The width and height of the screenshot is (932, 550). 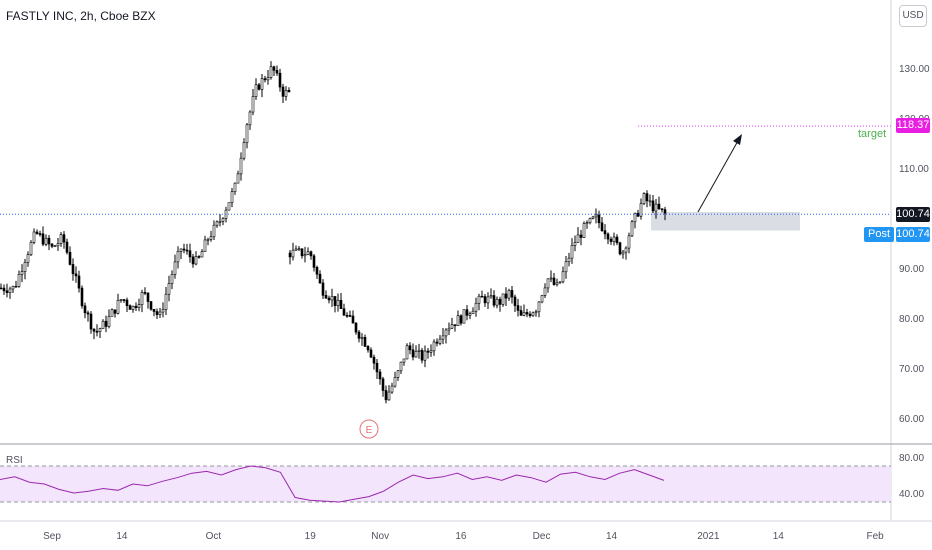 What do you see at coordinates (52, 536) in the screenshot?
I see `time-tick-label: Sep` at bounding box center [52, 536].